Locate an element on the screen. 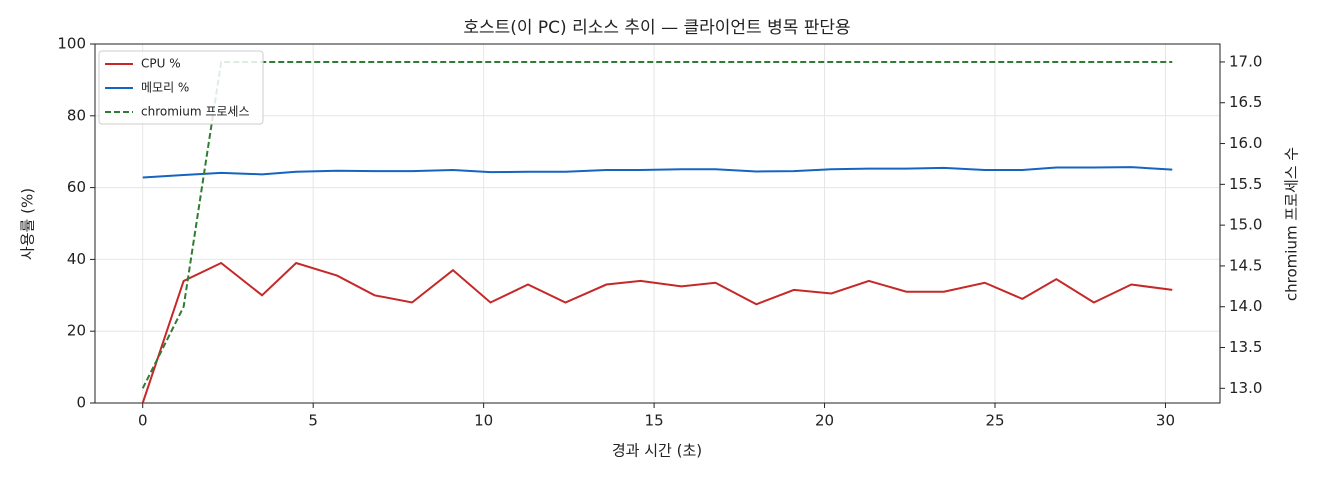 This screenshot has height=480, width=1320. x-tick-label: 0 is located at coordinates (143, 421).